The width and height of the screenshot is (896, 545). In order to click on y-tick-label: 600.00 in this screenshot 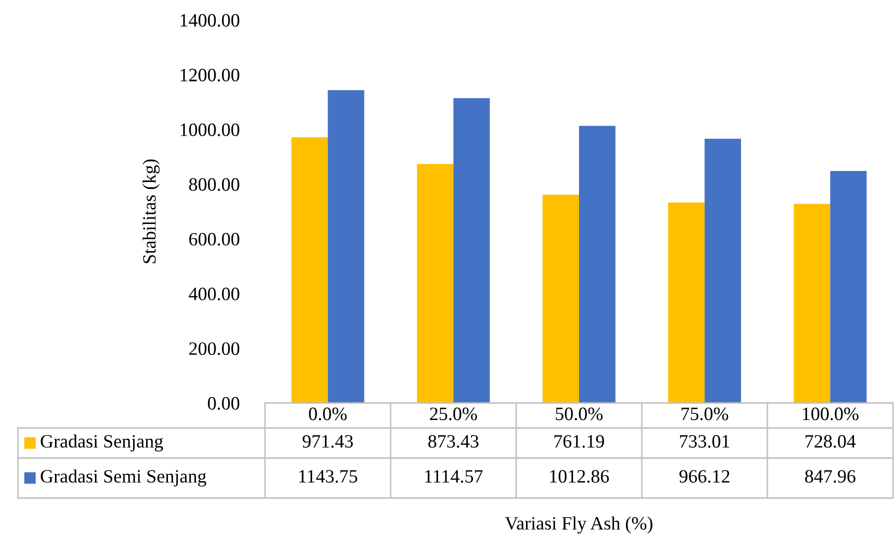, I will do `click(214, 239)`.